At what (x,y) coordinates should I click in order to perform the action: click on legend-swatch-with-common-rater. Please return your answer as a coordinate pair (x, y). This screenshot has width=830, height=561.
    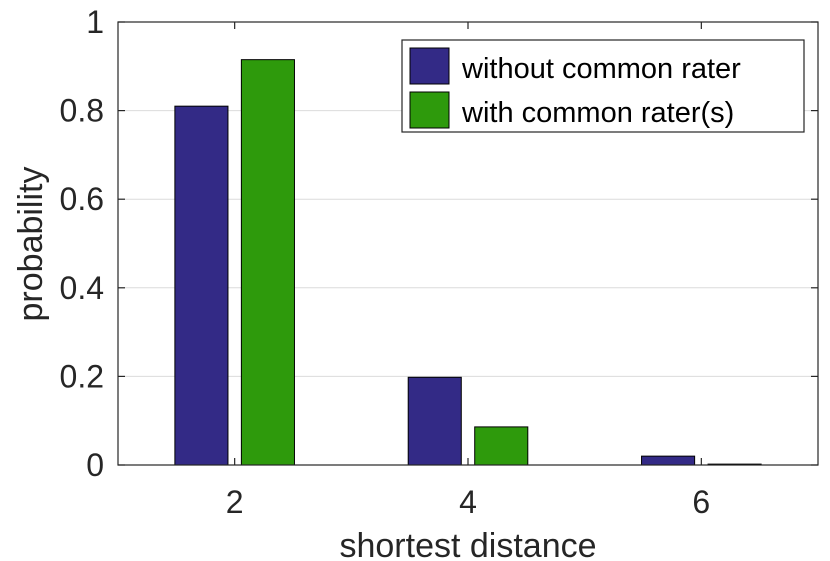
    Looking at the image, I should click on (429, 110).